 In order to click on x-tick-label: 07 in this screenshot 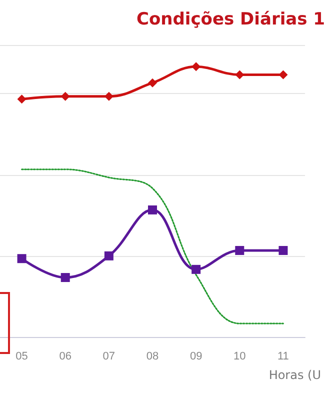, I will do `click(109, 356)`.